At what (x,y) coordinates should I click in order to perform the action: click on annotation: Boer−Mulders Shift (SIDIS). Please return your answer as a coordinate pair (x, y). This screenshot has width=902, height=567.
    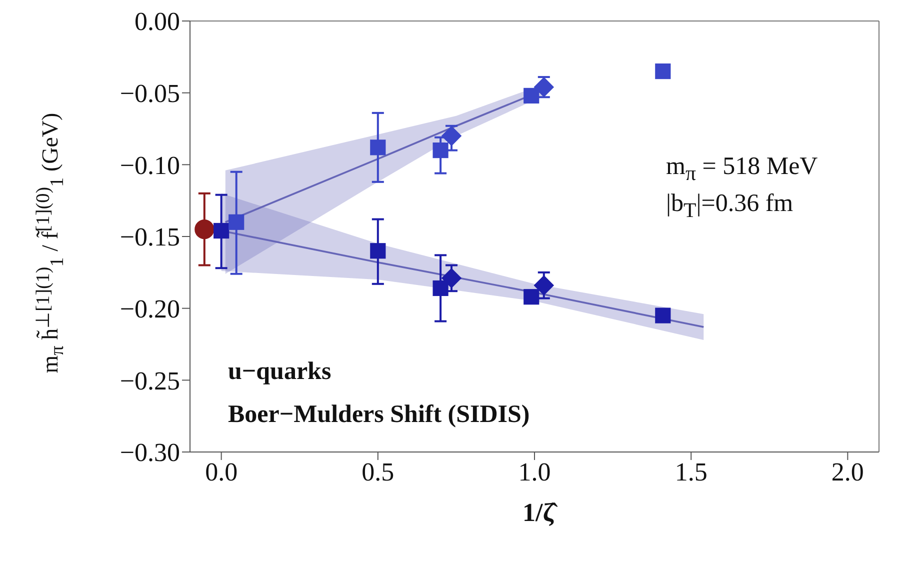
    Looking at the image, I should click on (379, 415).